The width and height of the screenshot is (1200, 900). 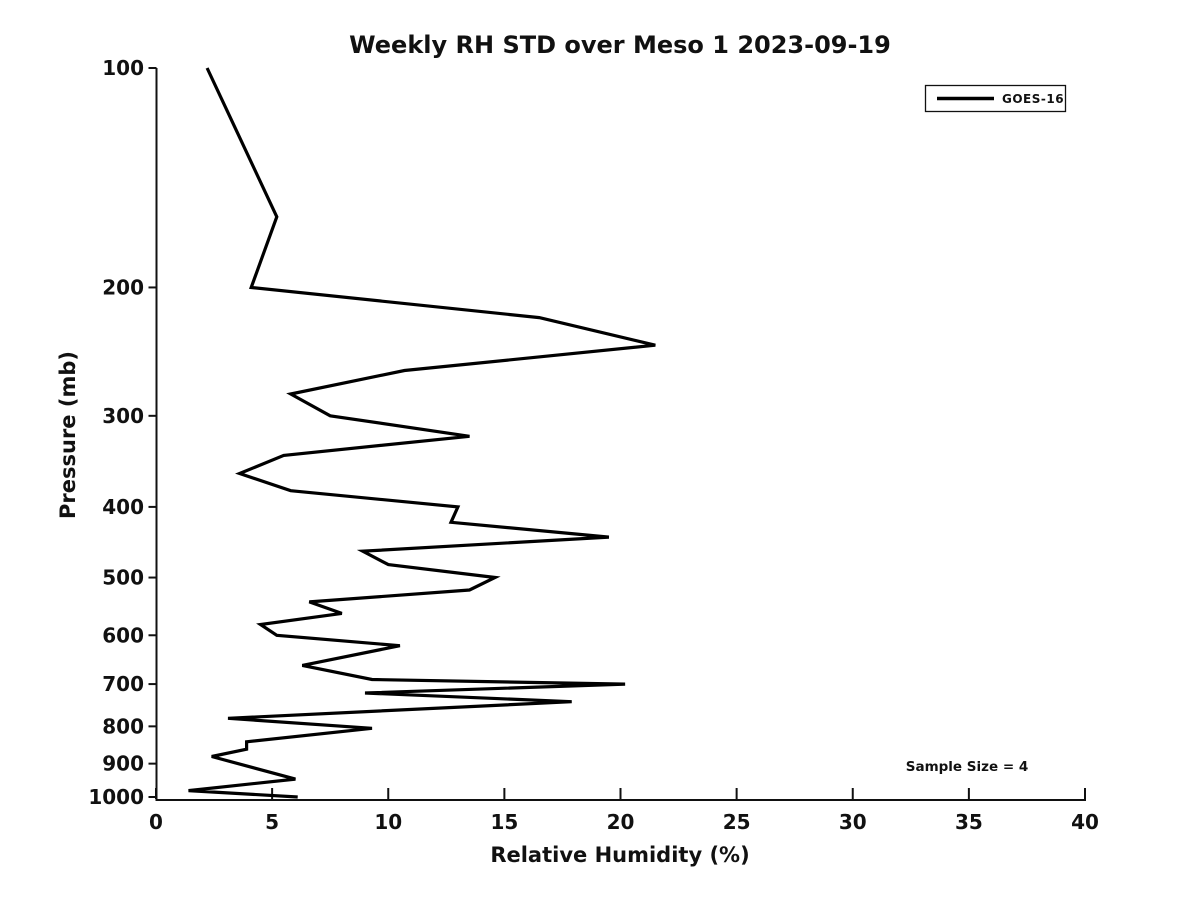 I want to click on y-tick-label: 900, so click(x=123, y=764).